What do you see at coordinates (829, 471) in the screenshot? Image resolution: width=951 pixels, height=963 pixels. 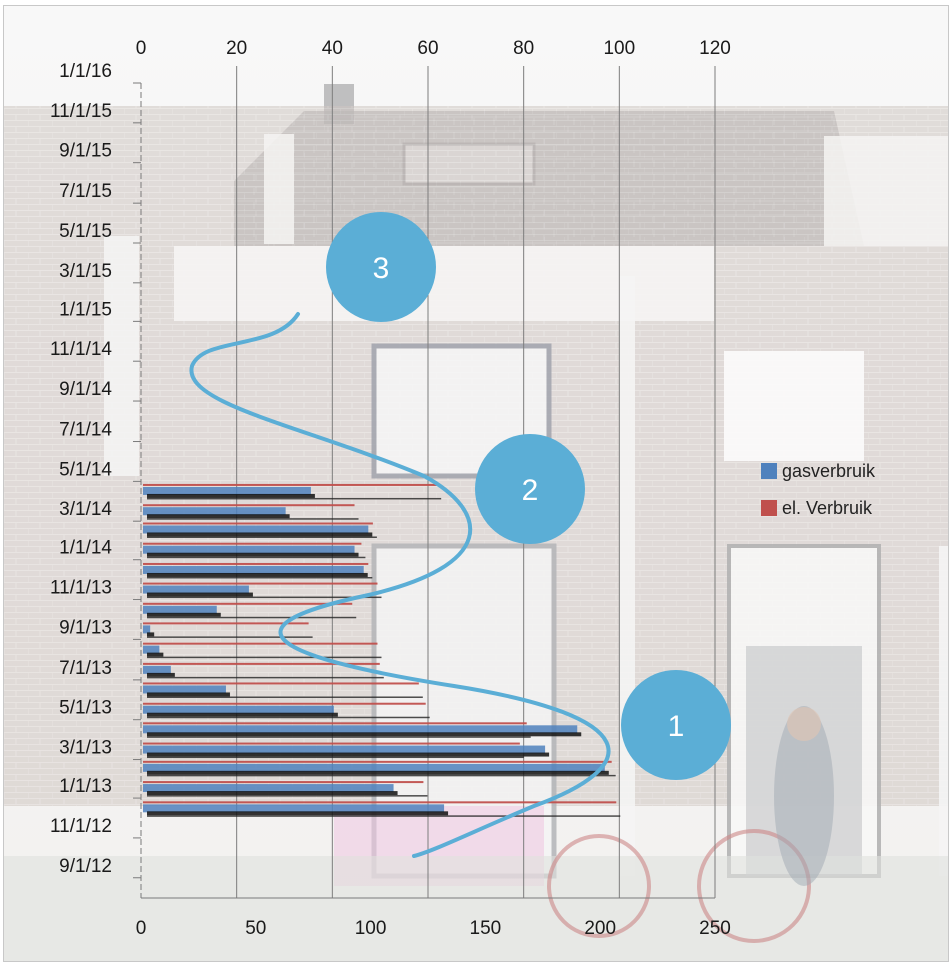 I see `legend-label-gas: gasverbruik` at bounding box center [829, 471].